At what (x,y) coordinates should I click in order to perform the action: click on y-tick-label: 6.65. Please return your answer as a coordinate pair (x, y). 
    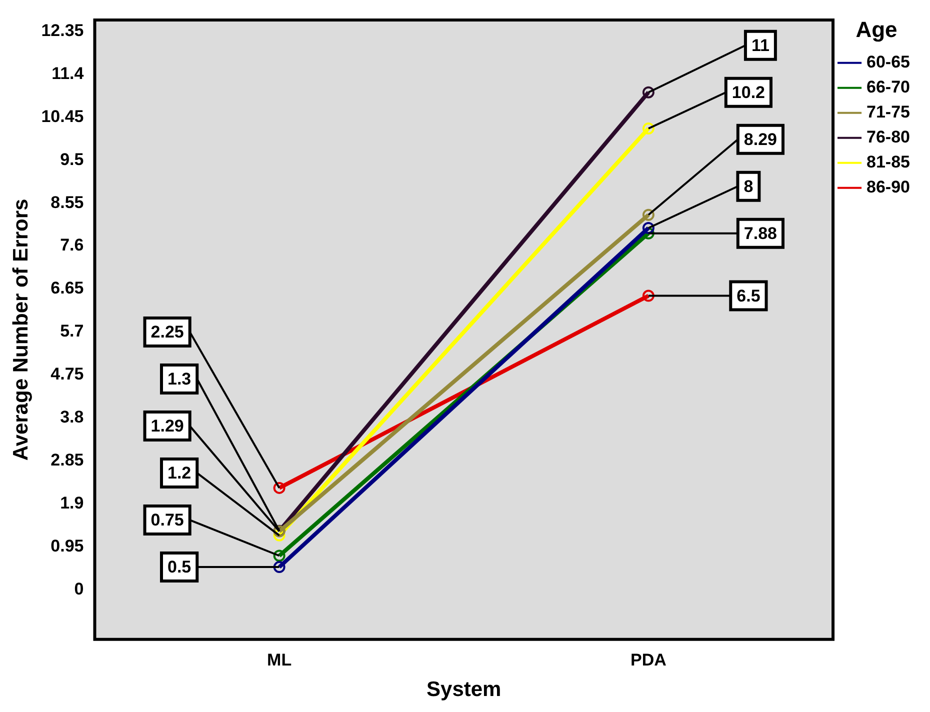
    Looking at the image, I should click on (67, 288).